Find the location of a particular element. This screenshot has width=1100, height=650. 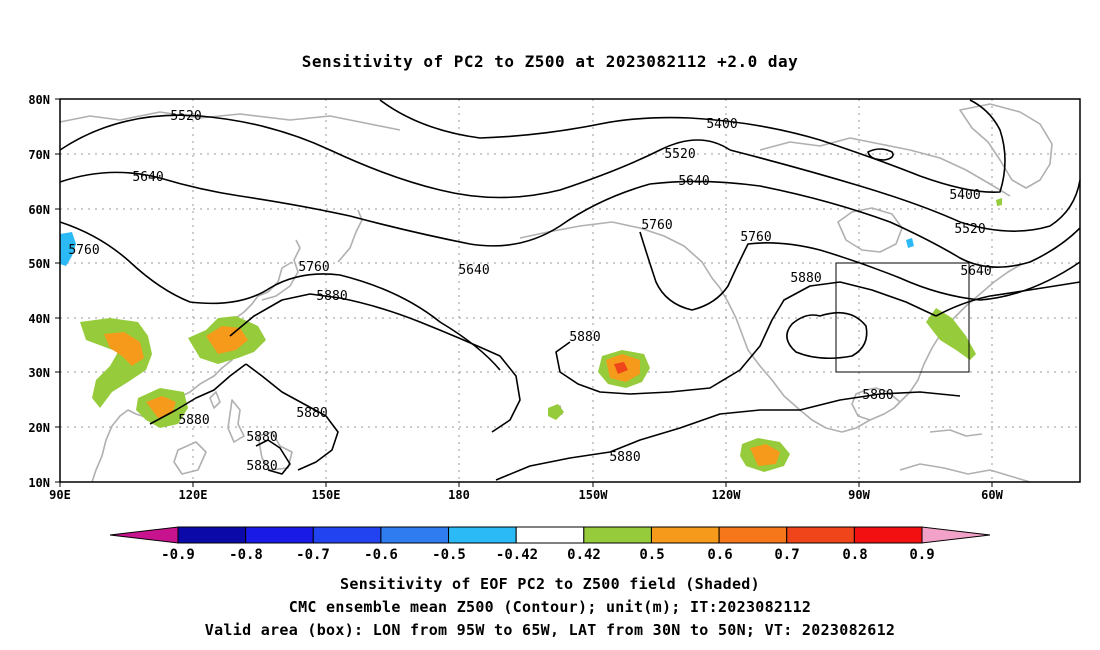

contour-5880-png is located at coordinates (273, 457).